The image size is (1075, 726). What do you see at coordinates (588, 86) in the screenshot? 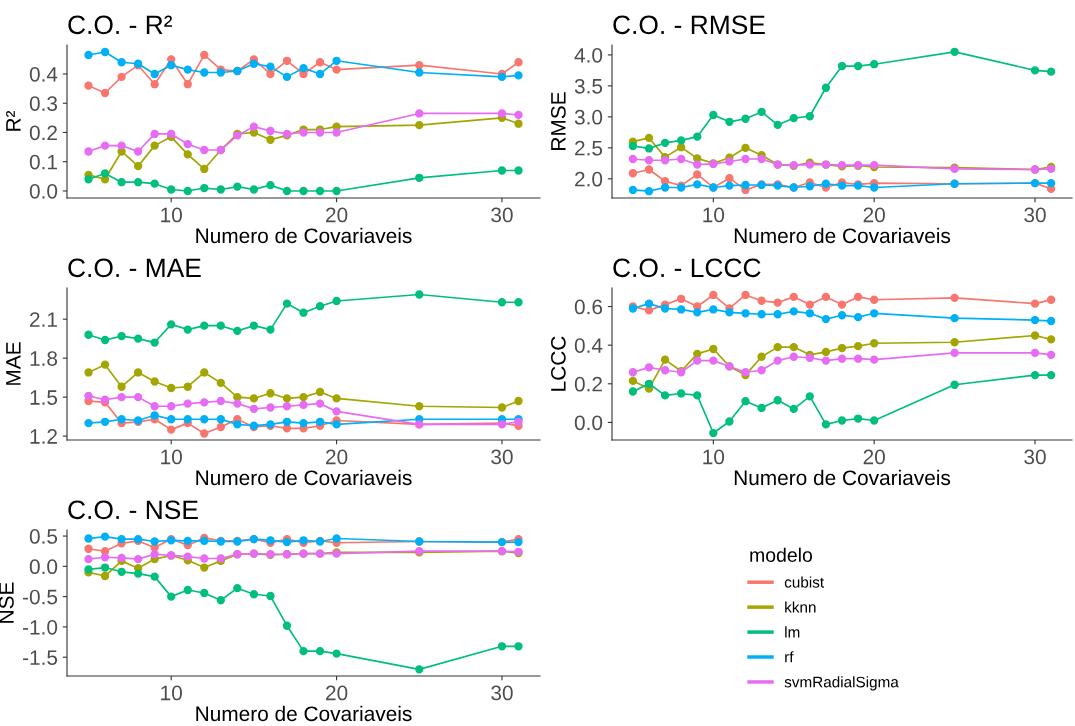
I see `y-tick-label: 3.5` at bounding box center [588, 86].